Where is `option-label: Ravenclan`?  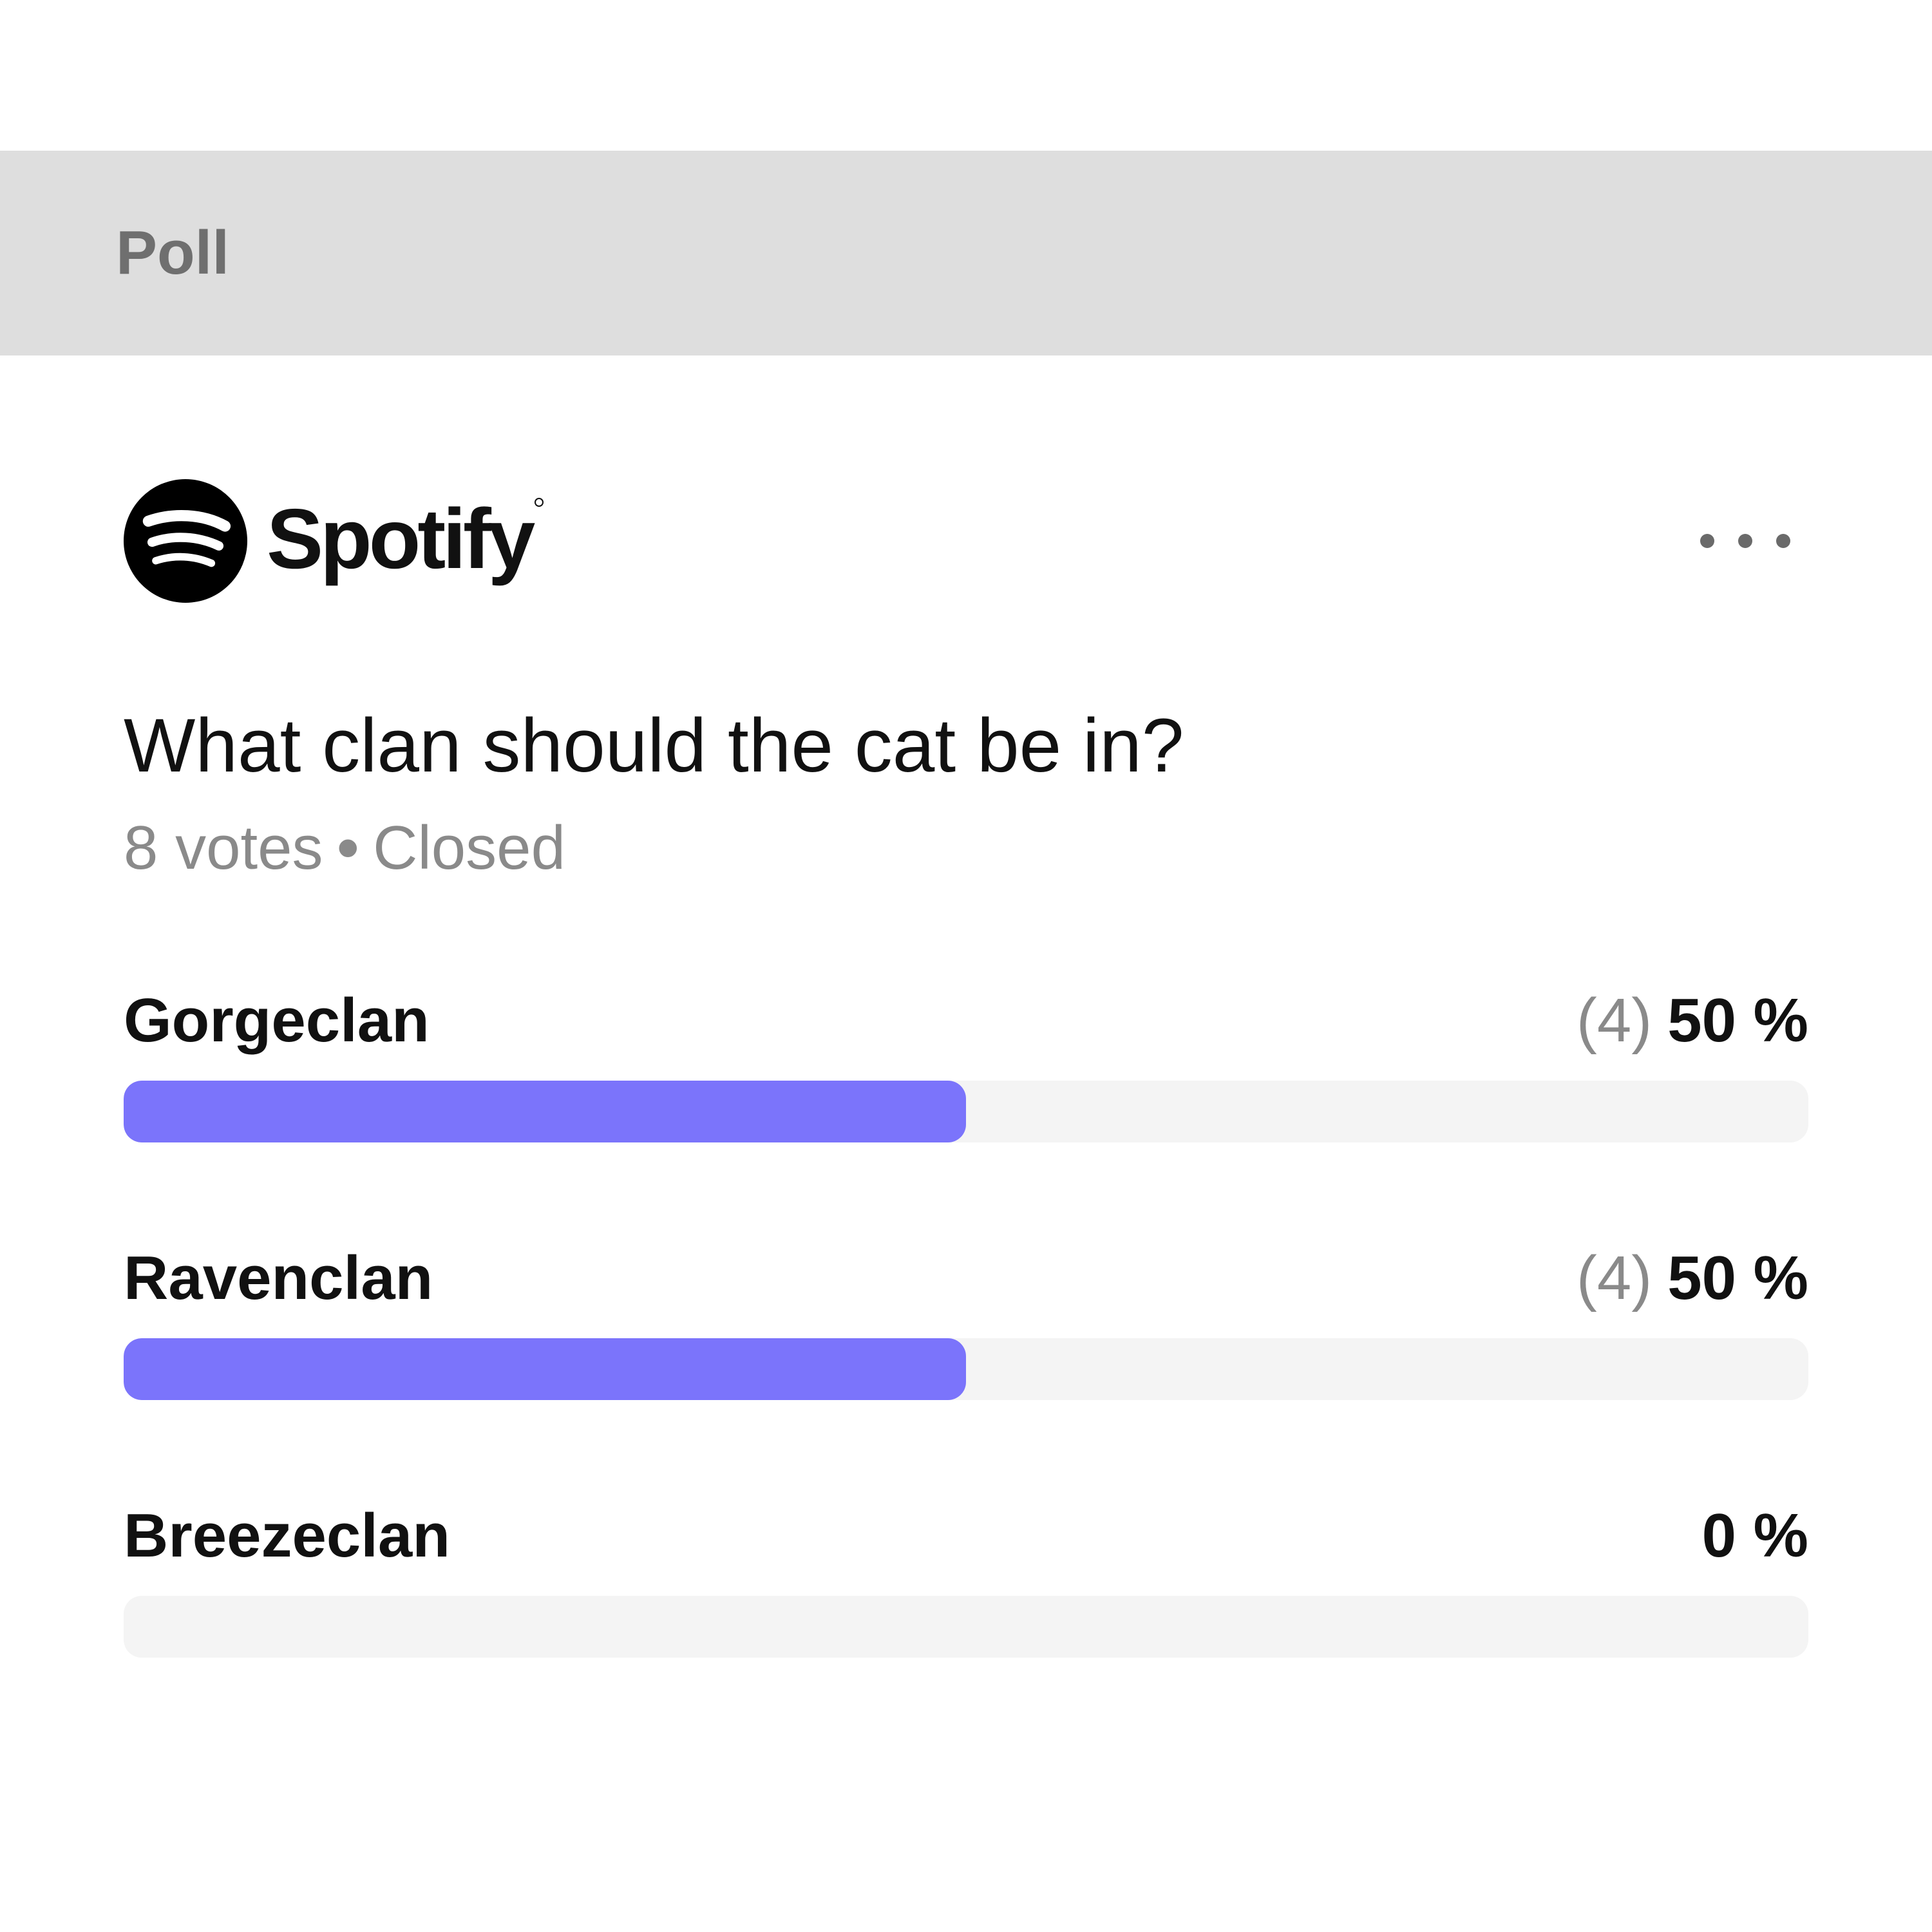
option-label: Ravenclan is located at coordinates (278, 1278).